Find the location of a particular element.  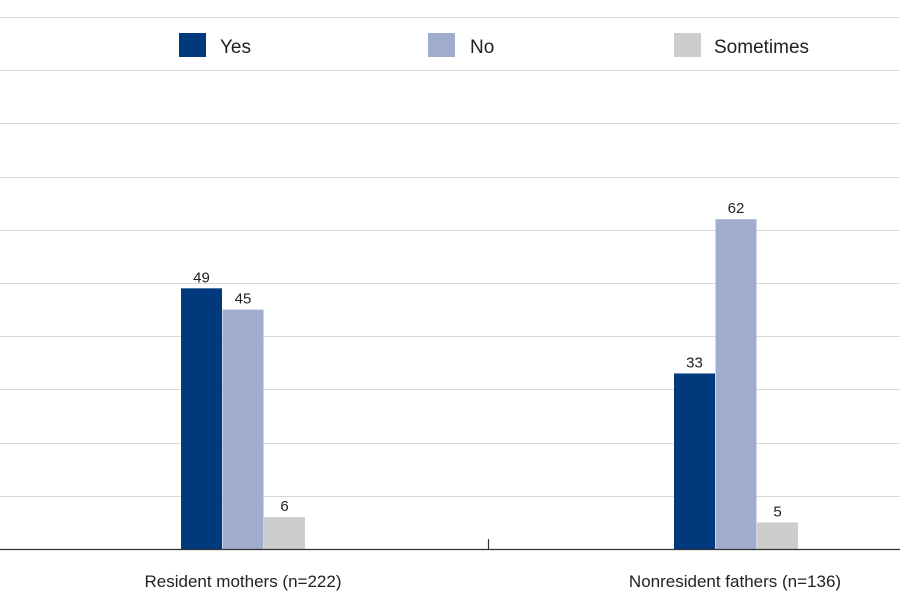

legend-swatch-sometimes is located at coordinates (687, 45).